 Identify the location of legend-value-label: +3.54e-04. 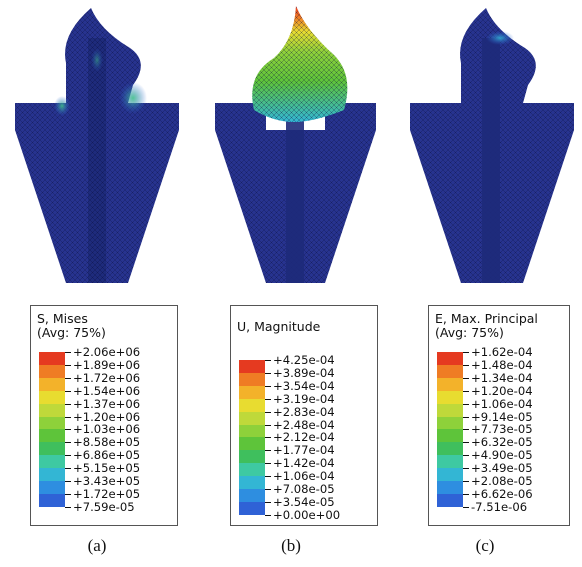
(304, 385).